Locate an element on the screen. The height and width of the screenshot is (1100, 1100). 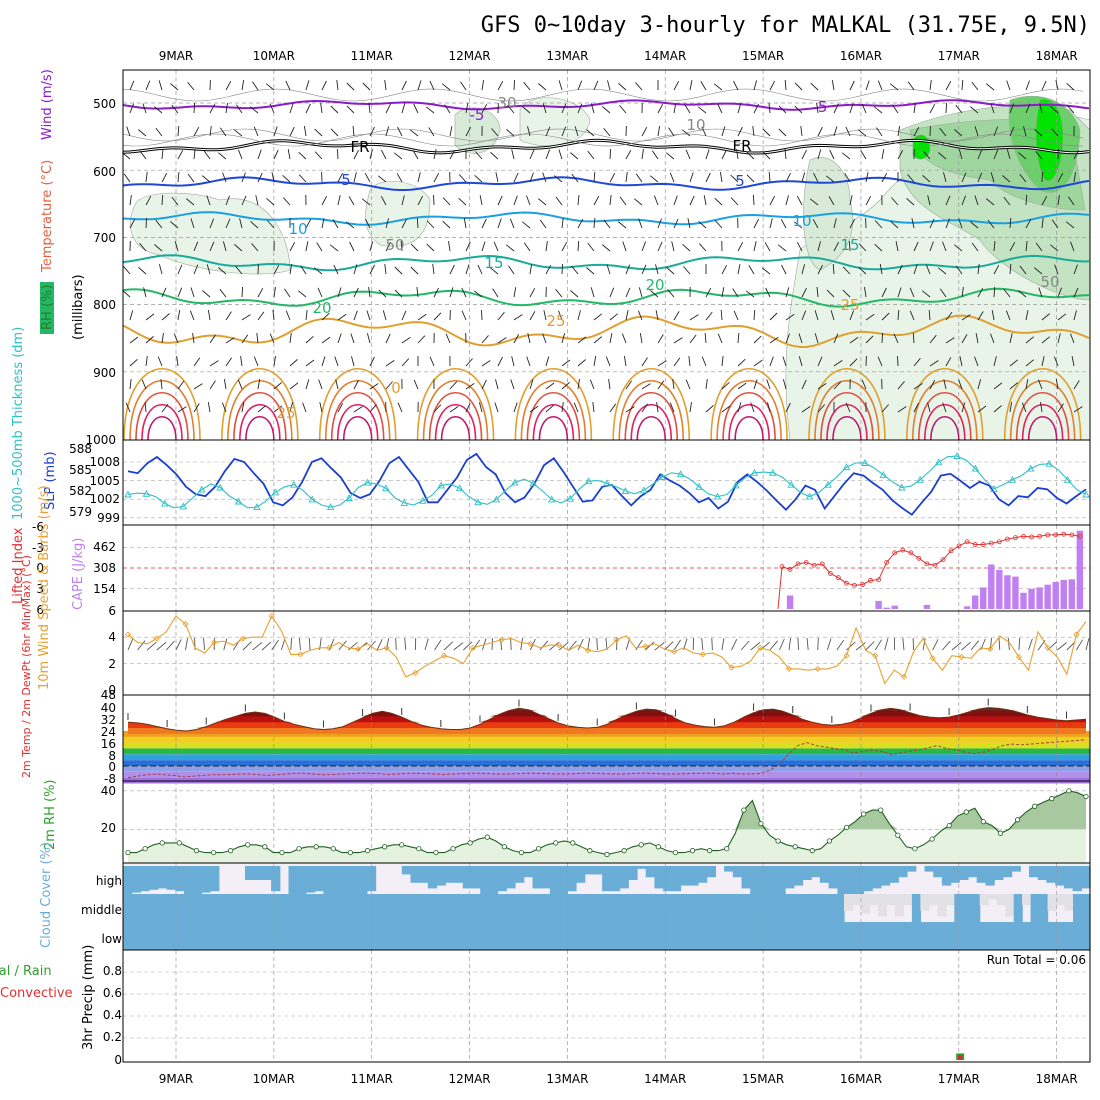
precip-legend-convective: Convective is located at coordinates (36, 993).